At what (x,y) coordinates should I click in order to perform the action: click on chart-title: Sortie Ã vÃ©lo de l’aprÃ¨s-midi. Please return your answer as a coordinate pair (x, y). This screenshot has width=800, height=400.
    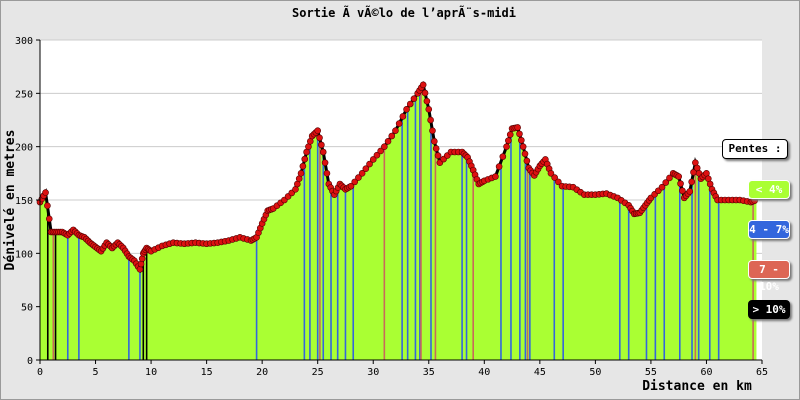
    Looking at the image, I should click on (404, 12).